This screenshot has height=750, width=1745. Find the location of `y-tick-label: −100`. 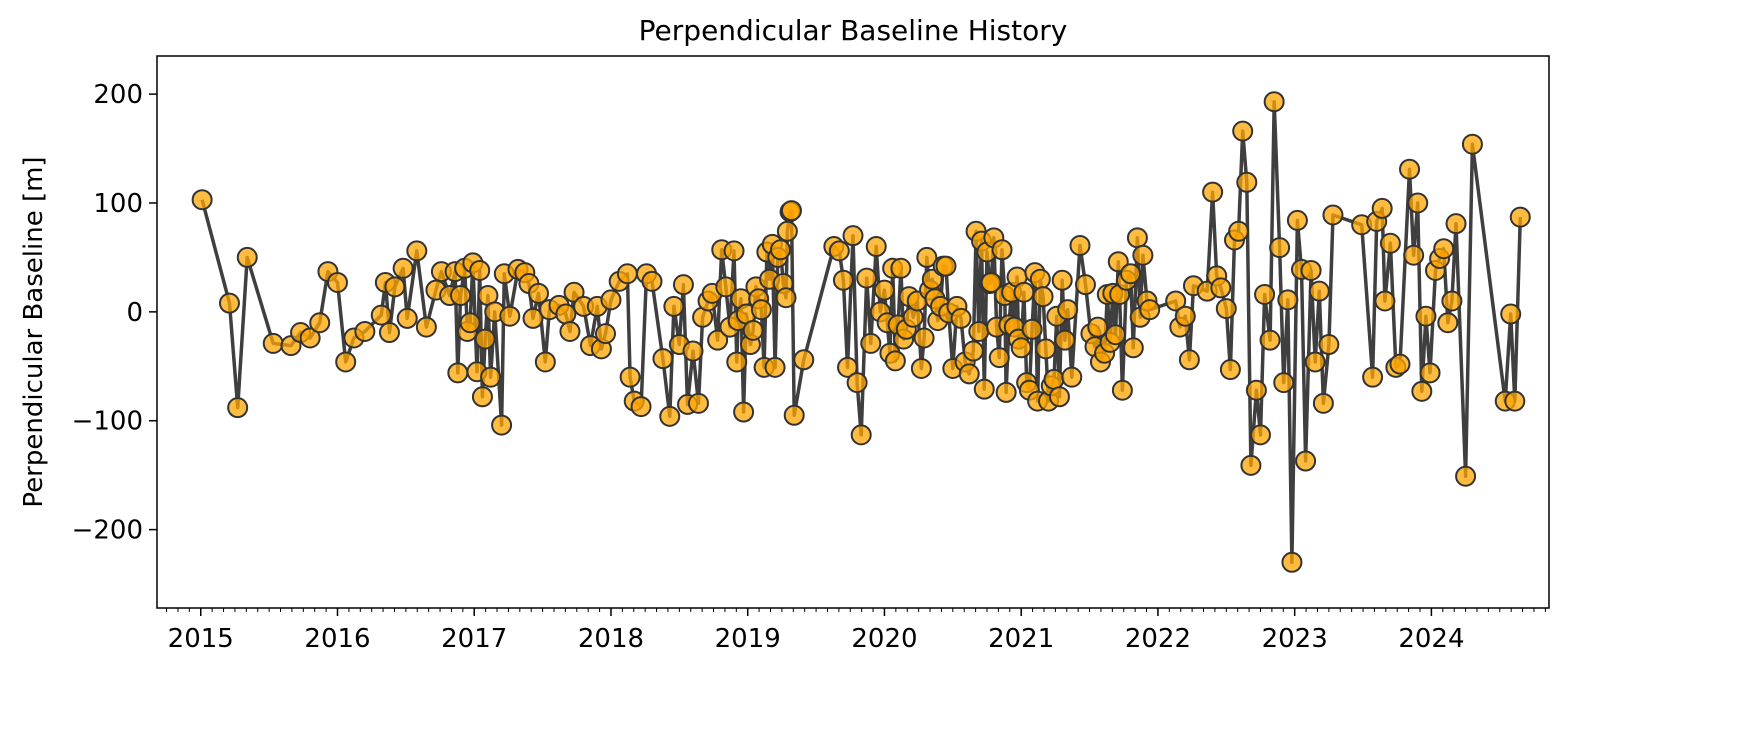

y-tick-label: −100 is located at coordinates (107, 422).